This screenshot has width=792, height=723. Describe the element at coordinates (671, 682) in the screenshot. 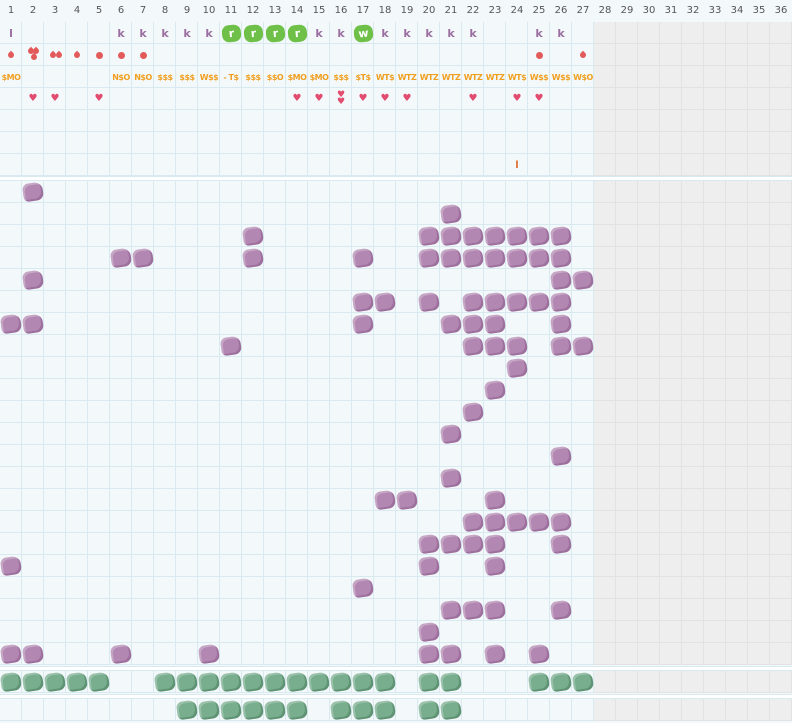

I see `tray-a-cell` at that location.